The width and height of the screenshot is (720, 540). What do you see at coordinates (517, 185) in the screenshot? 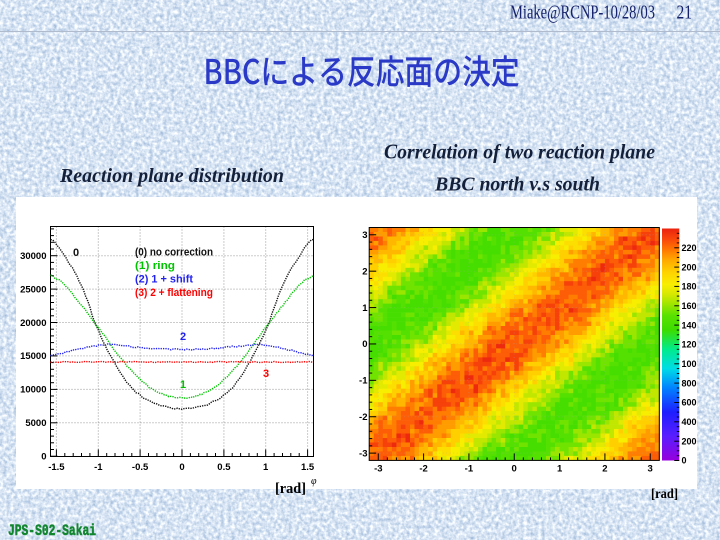
I see `svg-text: BBC north v.s south` at bounding box center [517, 185].